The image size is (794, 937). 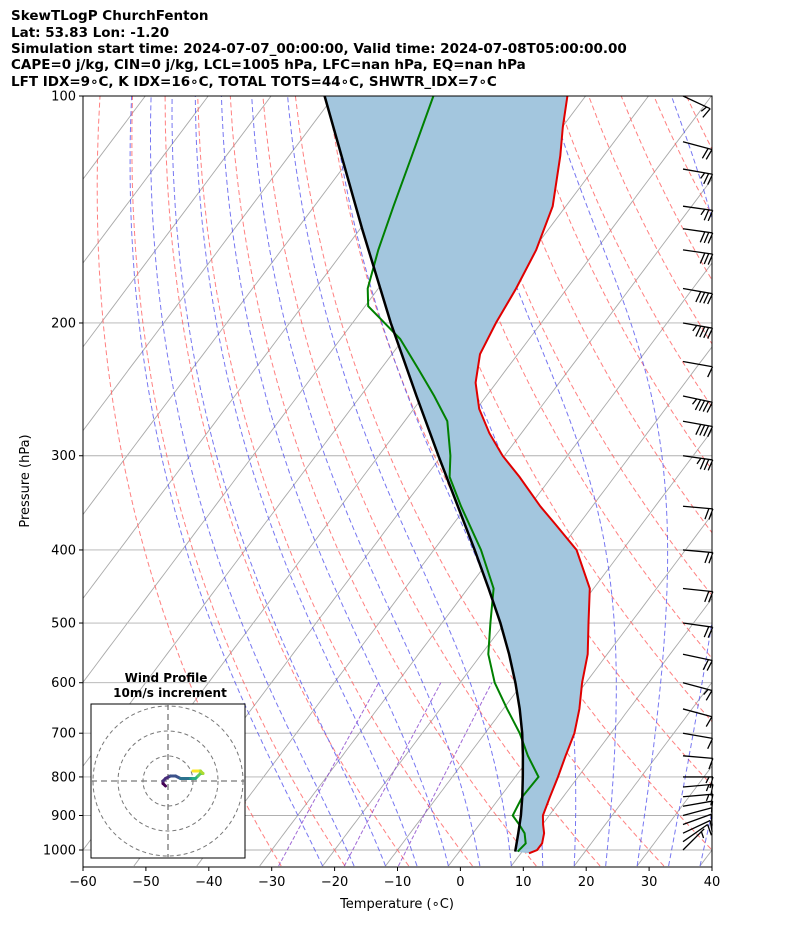 What do you see at coordinates (586, 882) in the screenshot?
I see `x-tick-label: 20` at bounding box center [586, 882].